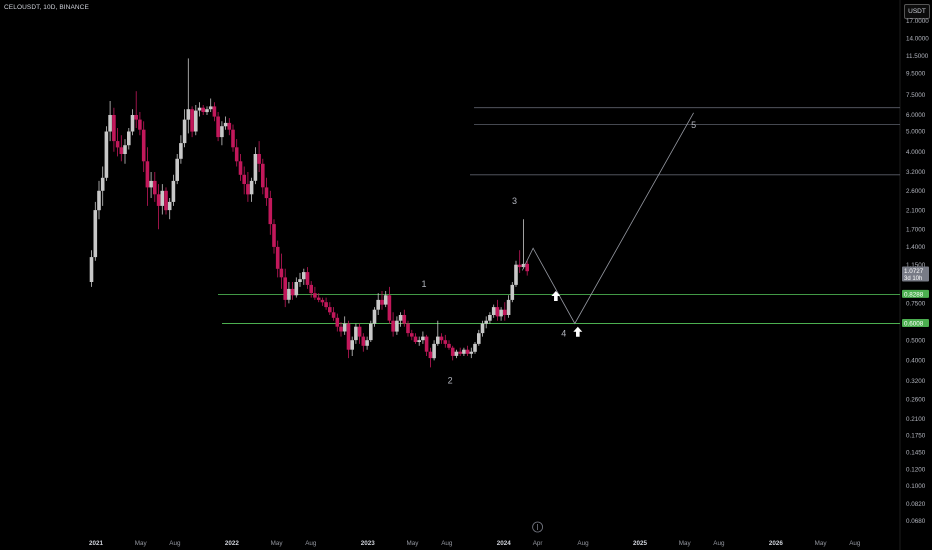 The image size is (932, 550). I want to click on price-tick-label: 4.0000, so click(916, 152).